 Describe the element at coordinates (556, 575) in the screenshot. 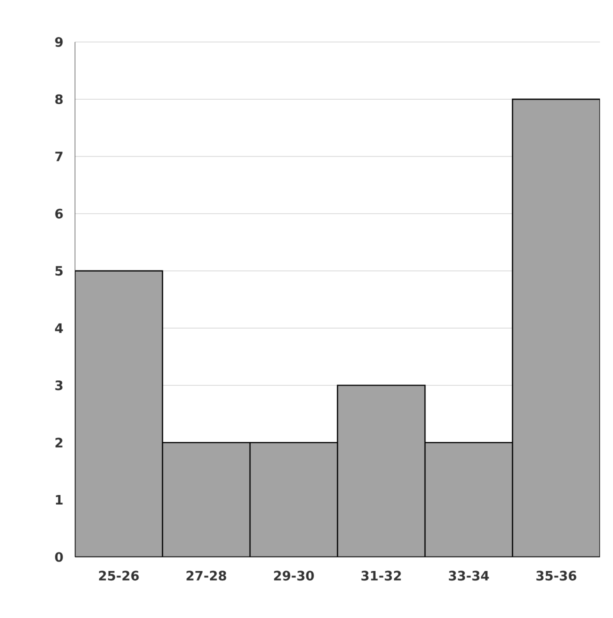

I see `x-tick-label: 35-36` at that location.